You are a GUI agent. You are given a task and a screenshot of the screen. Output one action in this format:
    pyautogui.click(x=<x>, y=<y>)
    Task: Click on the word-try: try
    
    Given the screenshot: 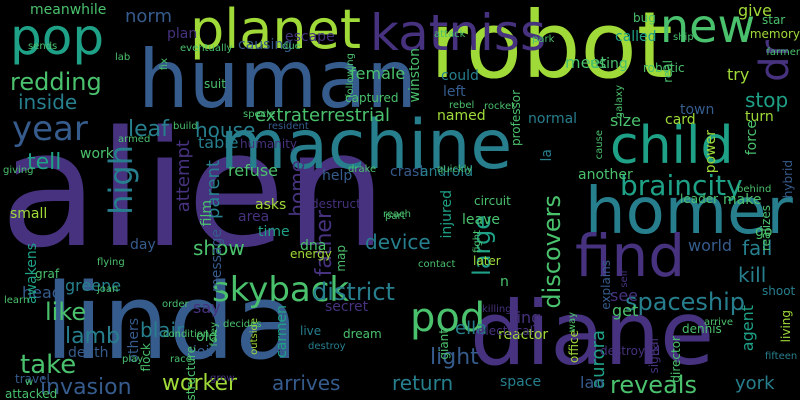 What is the action you would take?
    pyautogui.click(x=738, y=74)
    